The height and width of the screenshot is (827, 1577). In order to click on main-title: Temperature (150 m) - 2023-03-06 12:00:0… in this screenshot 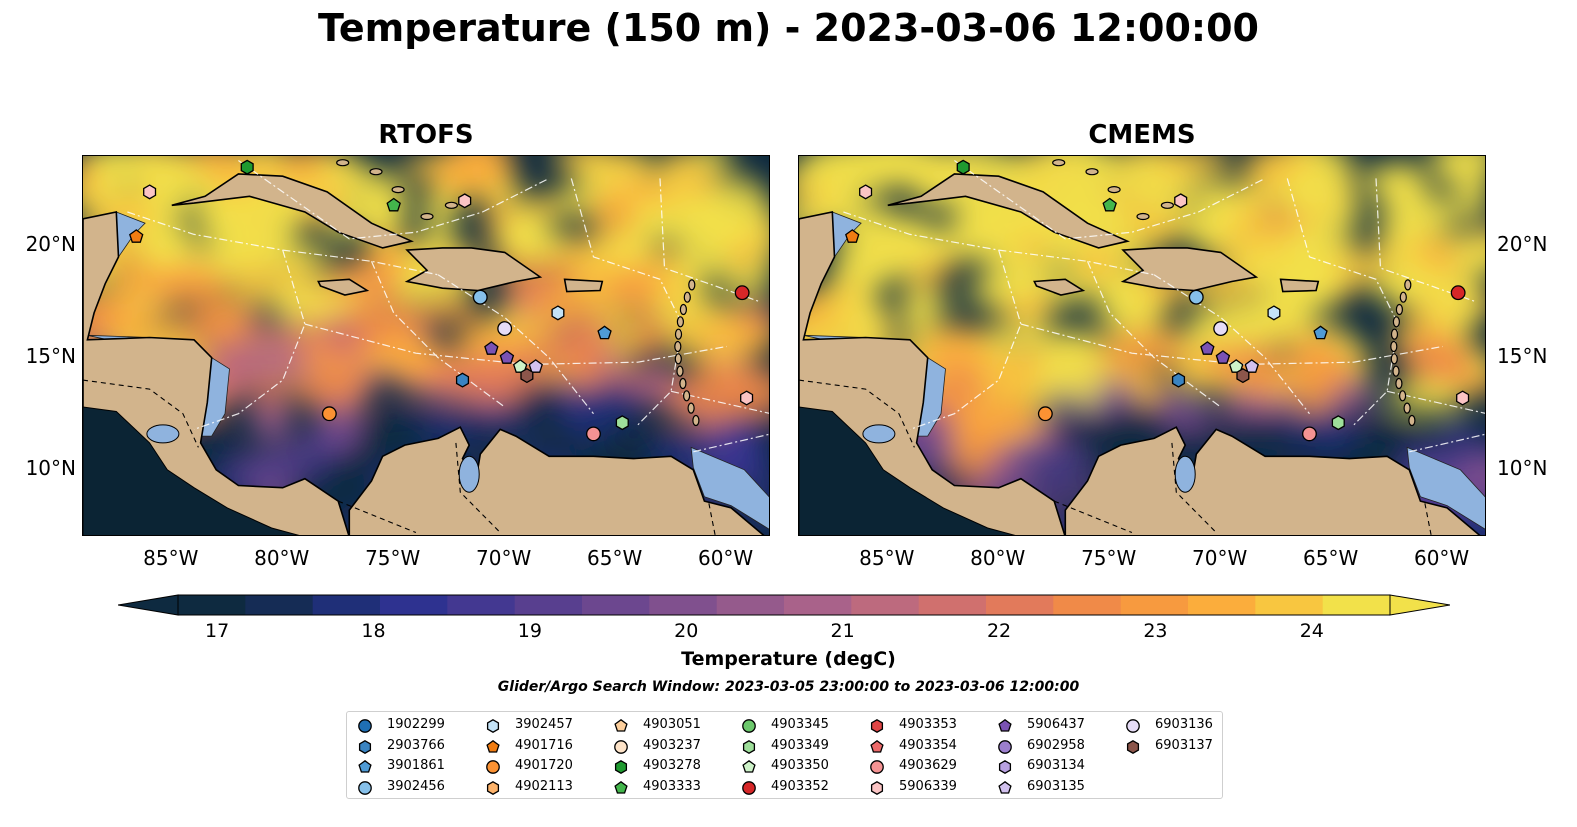, I will do `click(788, 28)`.